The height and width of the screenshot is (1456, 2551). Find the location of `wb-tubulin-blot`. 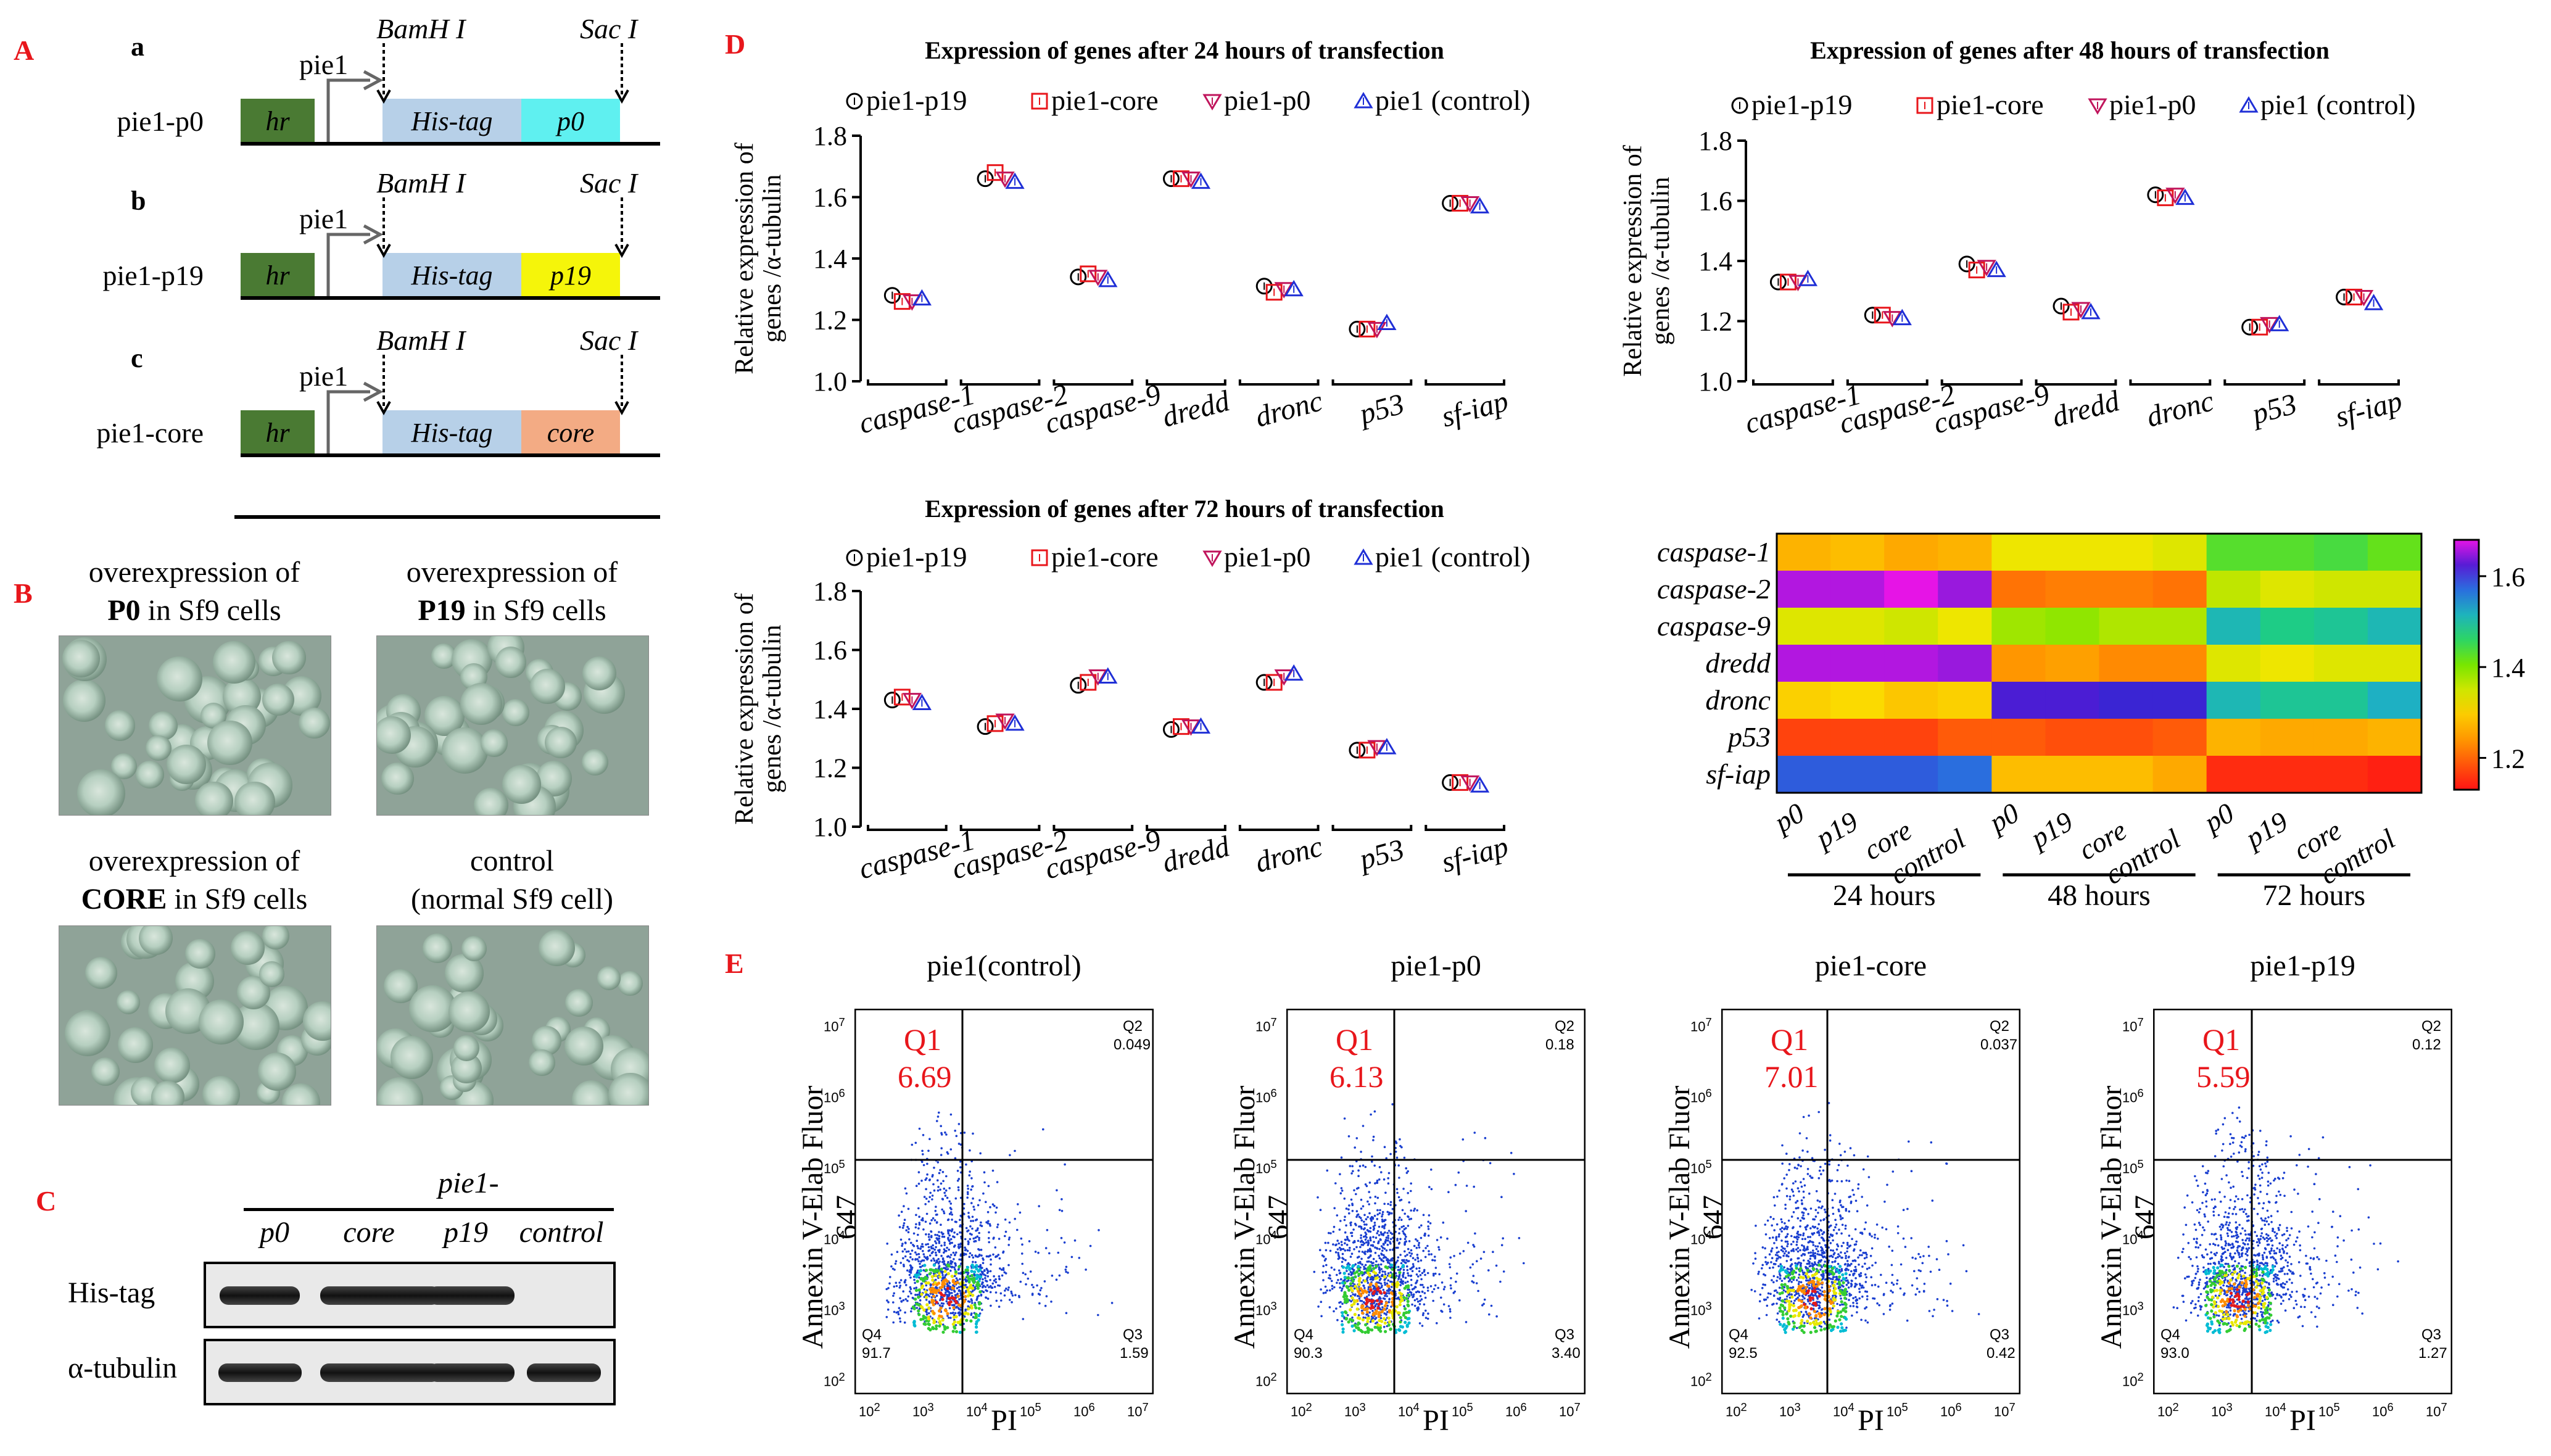

wb-tubulin-blot is located at coordinates (410, 1372).